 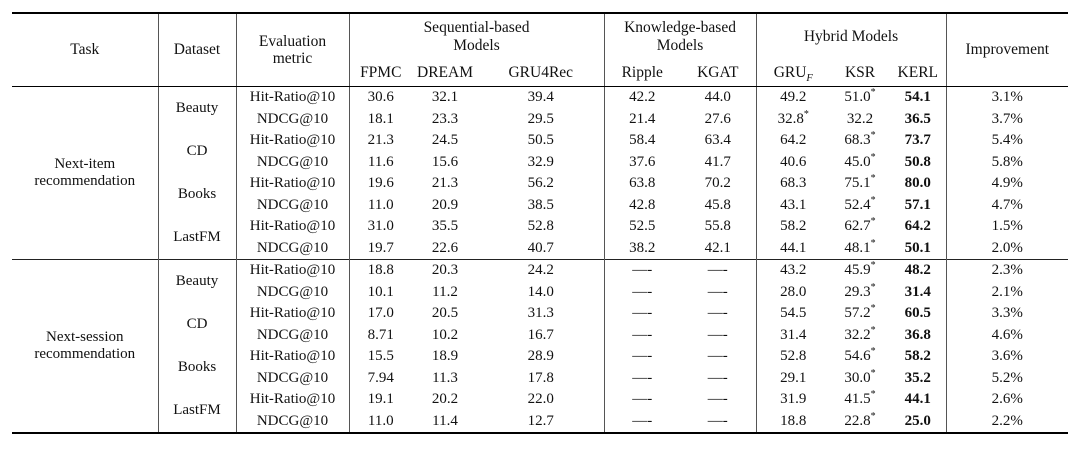 I want to click on dataset-cell: Beauty, so click(x=197, y=281).